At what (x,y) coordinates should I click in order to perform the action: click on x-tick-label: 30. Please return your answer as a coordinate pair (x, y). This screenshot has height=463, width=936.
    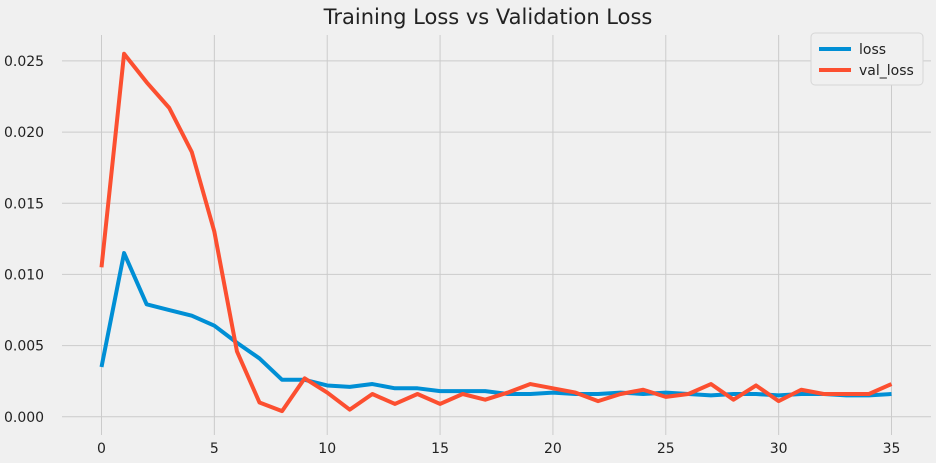
    Looking at the image, I should click on (779, 449).